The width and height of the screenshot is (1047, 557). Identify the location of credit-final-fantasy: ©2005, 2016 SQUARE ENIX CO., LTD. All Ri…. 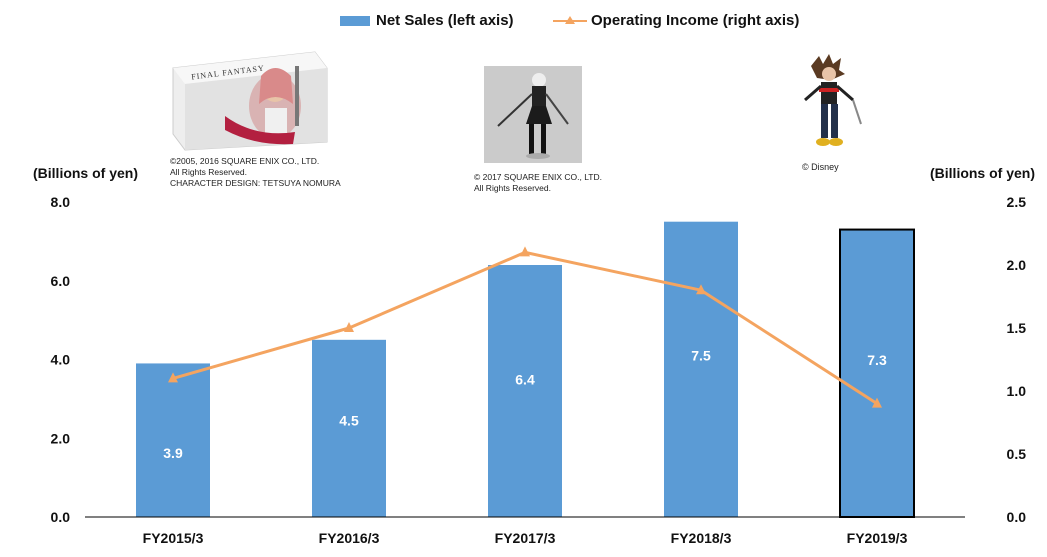
(255, 172).